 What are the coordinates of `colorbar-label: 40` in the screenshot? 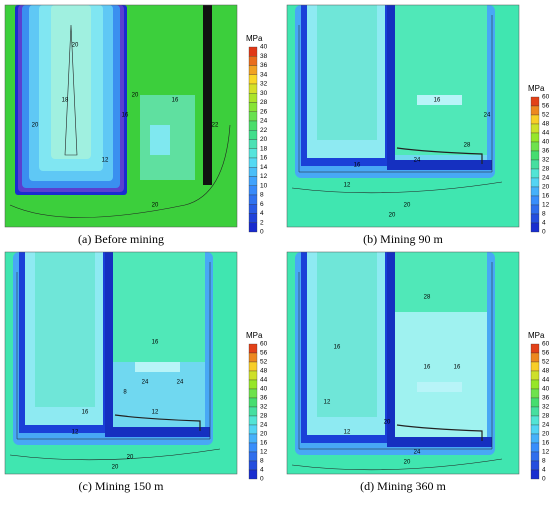 It's located at (264, 389).